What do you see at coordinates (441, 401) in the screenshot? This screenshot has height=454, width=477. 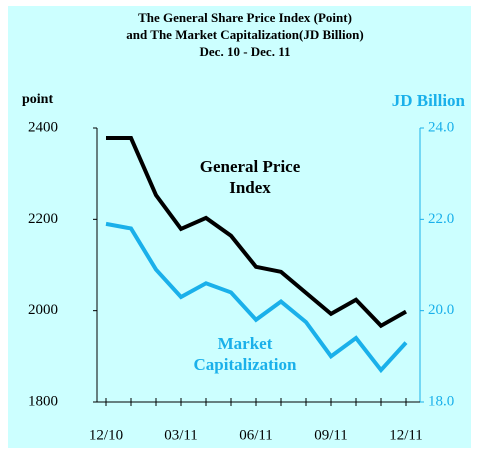 I see `y2-tick-label: 18.0` at bounding box center [441, 401].